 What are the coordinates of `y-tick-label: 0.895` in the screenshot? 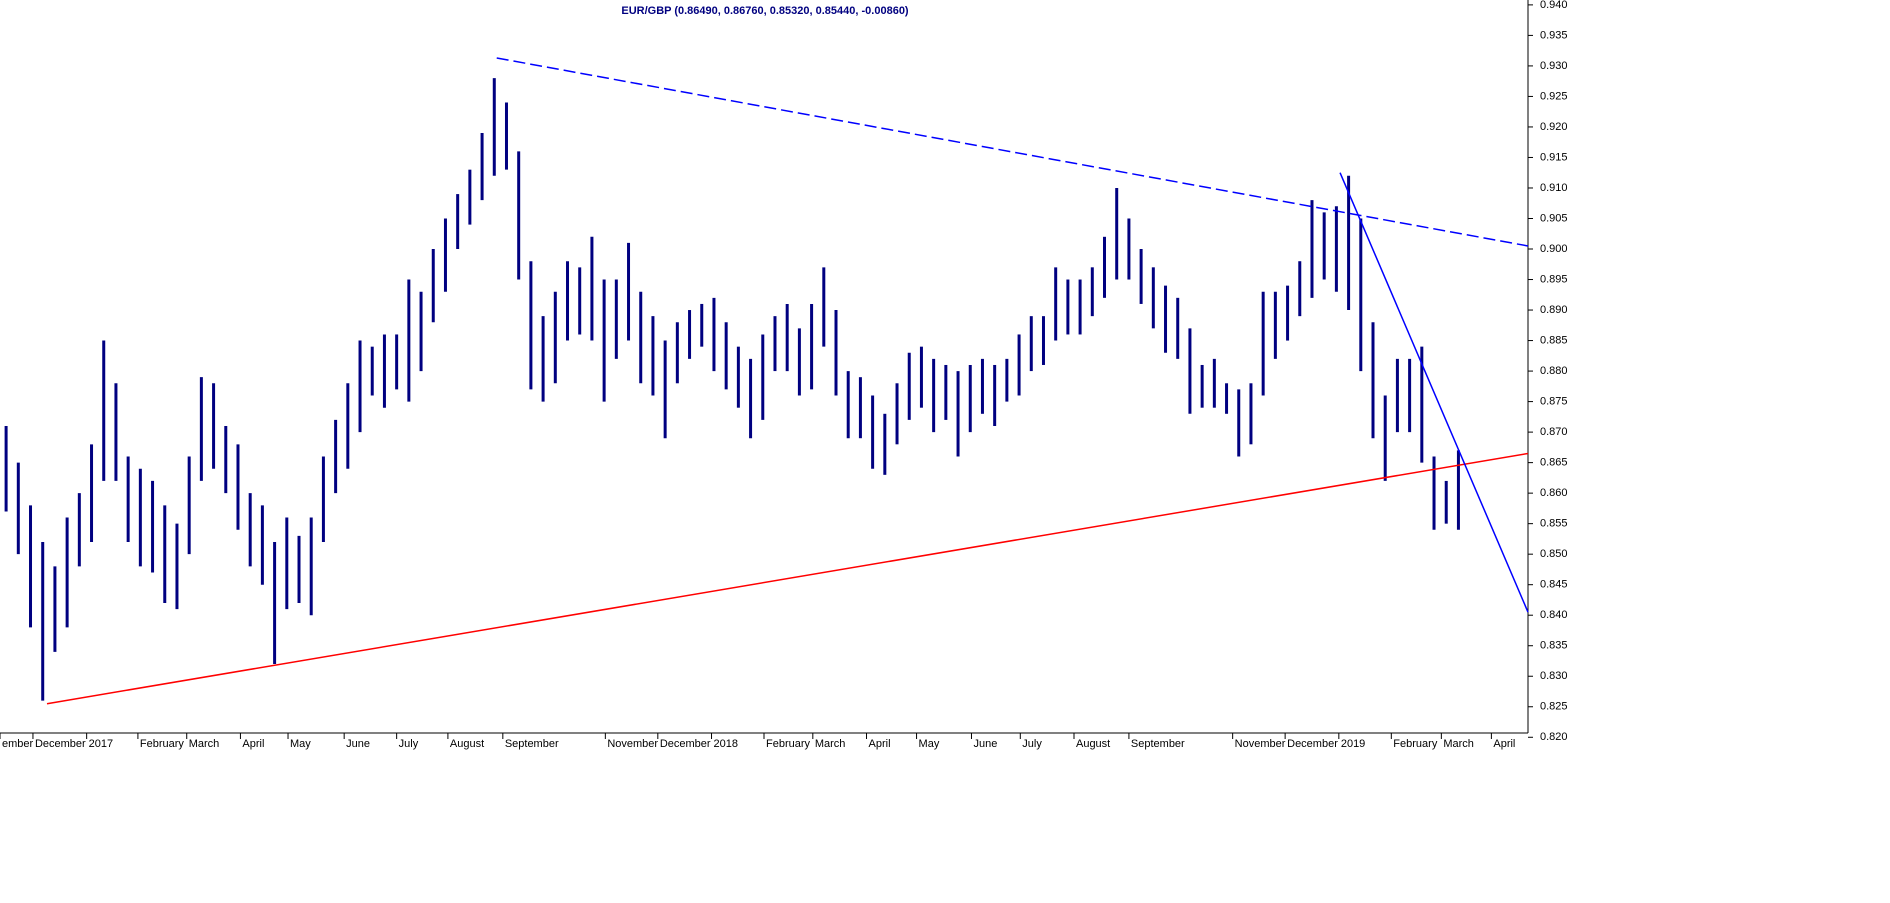 It's located at (1554, 279).